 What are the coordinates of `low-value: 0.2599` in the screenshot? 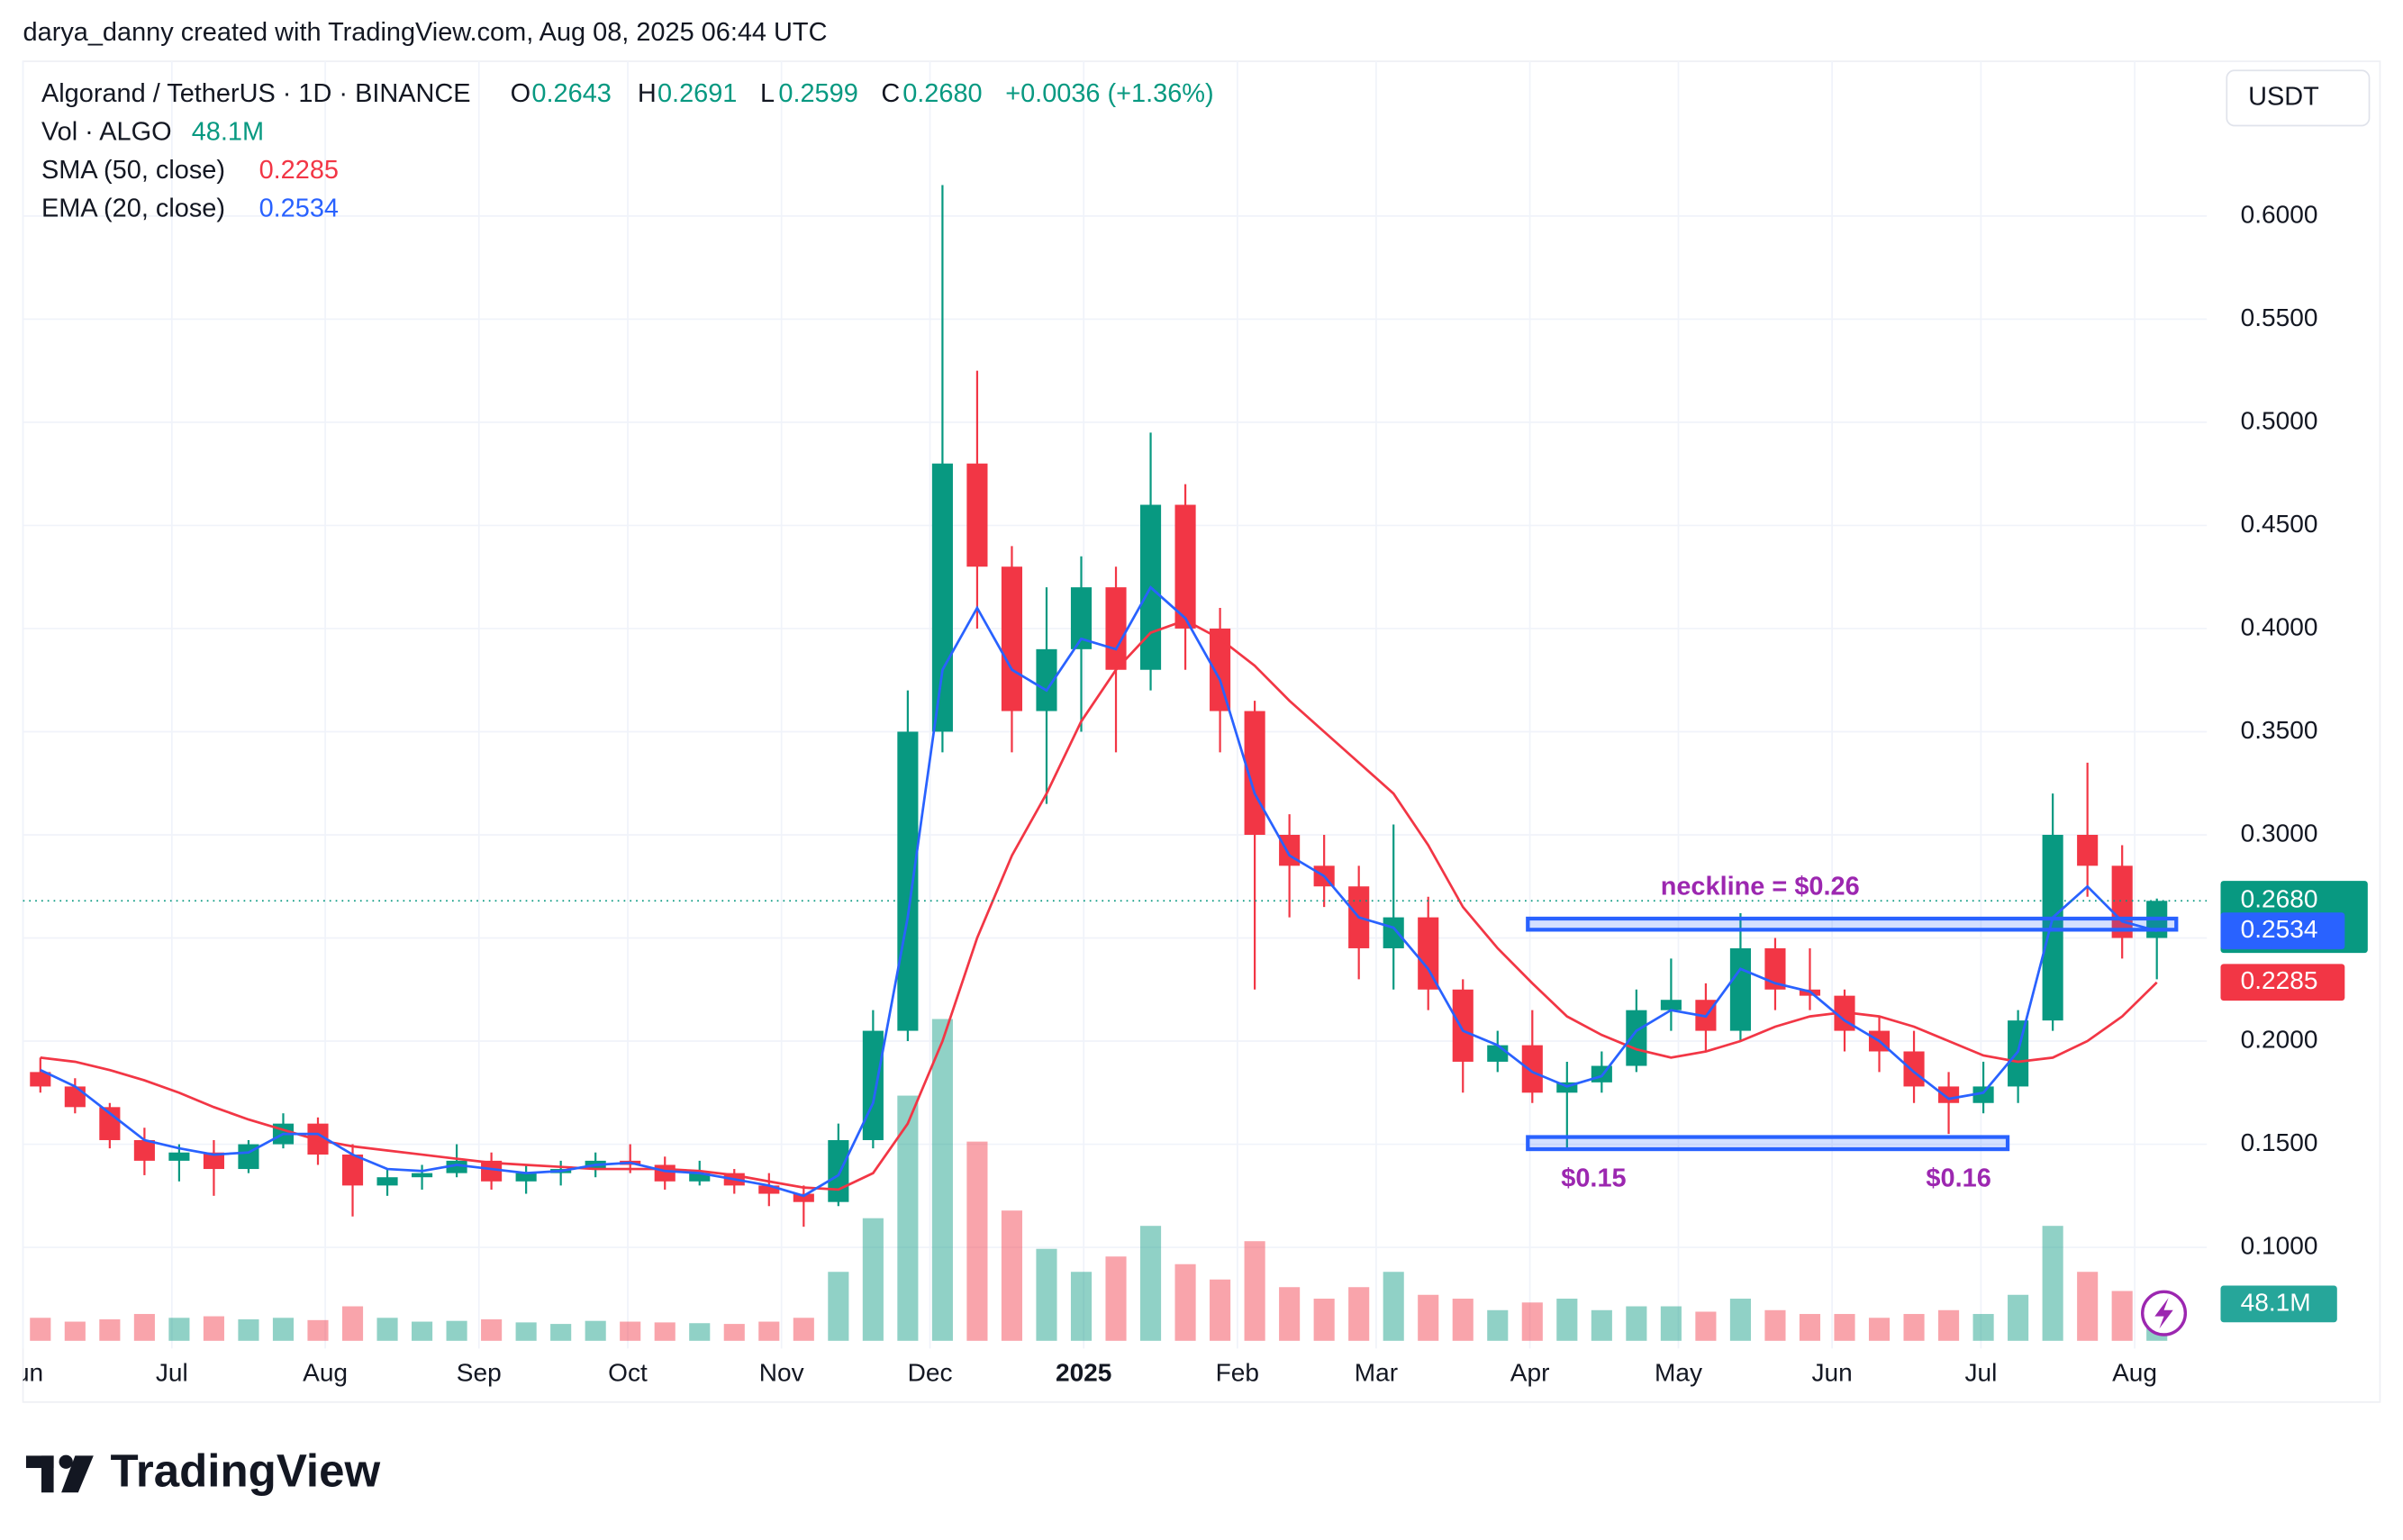 It's located at (817, 93).